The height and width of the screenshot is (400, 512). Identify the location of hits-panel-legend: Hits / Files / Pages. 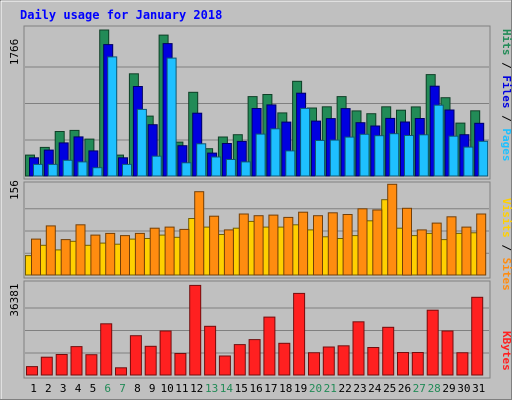
(506, 95).